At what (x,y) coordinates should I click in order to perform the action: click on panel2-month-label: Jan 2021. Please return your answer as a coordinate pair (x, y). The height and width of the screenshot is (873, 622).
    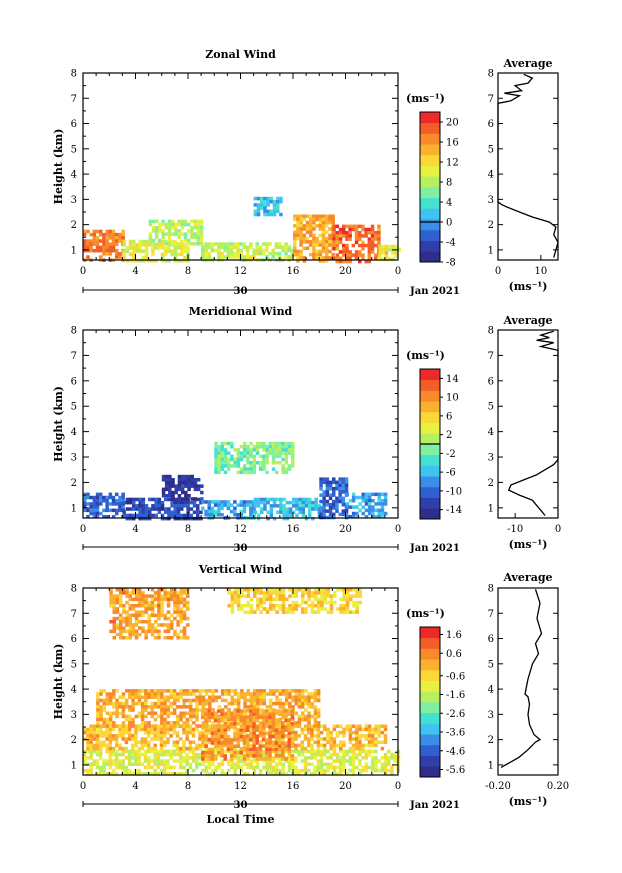
    Looking at the image, I should click on (434, 548).